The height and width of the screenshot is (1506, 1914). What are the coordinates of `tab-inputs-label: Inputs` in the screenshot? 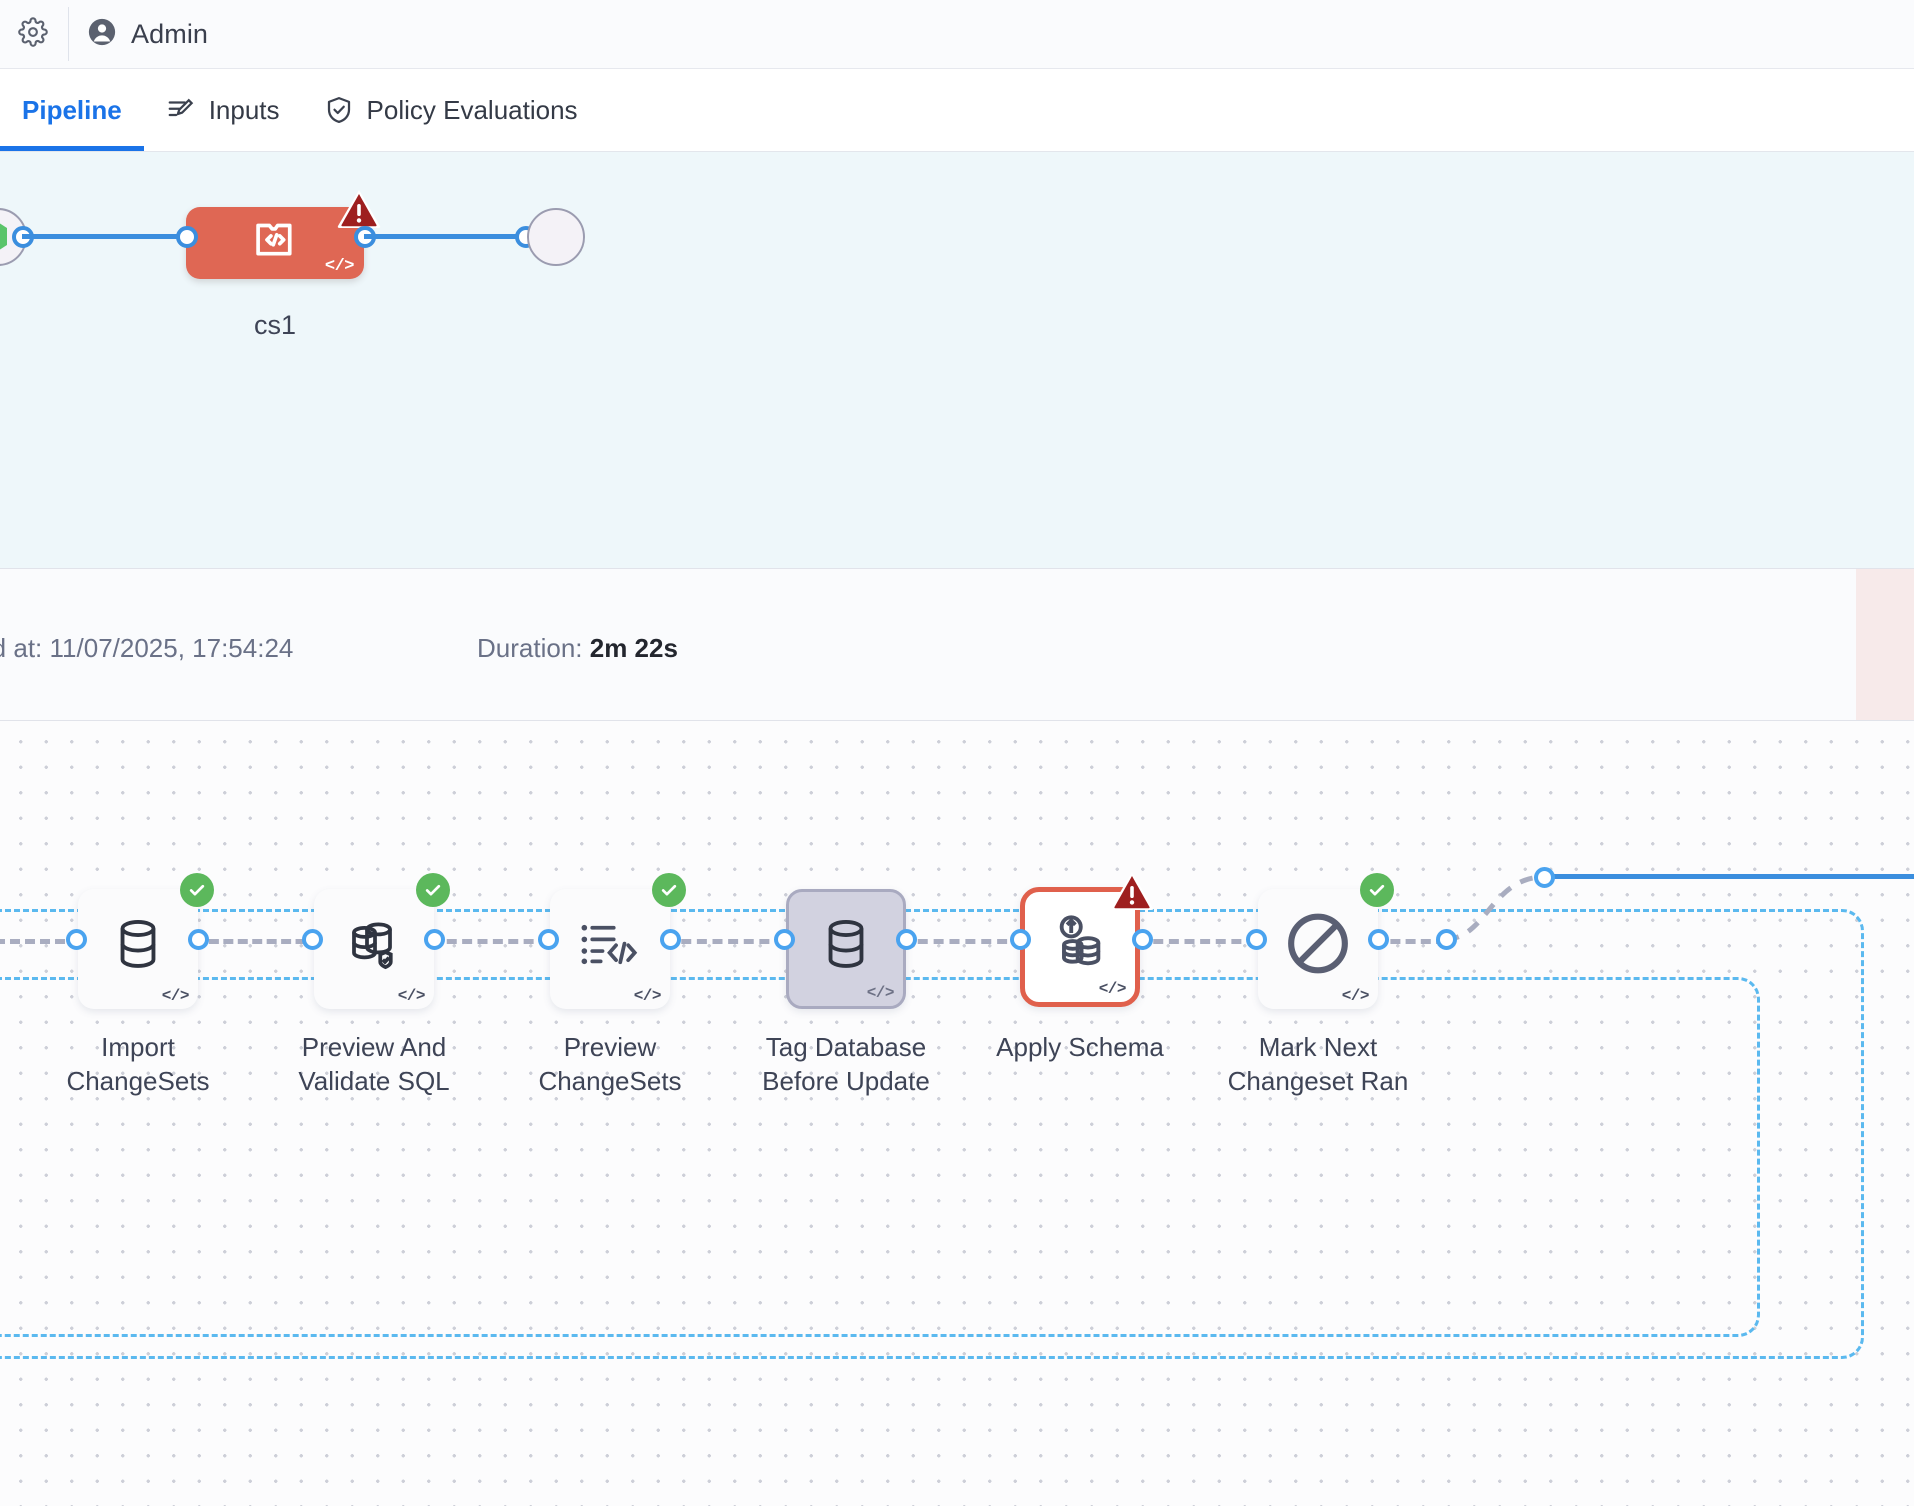 It's located at (244, 109).